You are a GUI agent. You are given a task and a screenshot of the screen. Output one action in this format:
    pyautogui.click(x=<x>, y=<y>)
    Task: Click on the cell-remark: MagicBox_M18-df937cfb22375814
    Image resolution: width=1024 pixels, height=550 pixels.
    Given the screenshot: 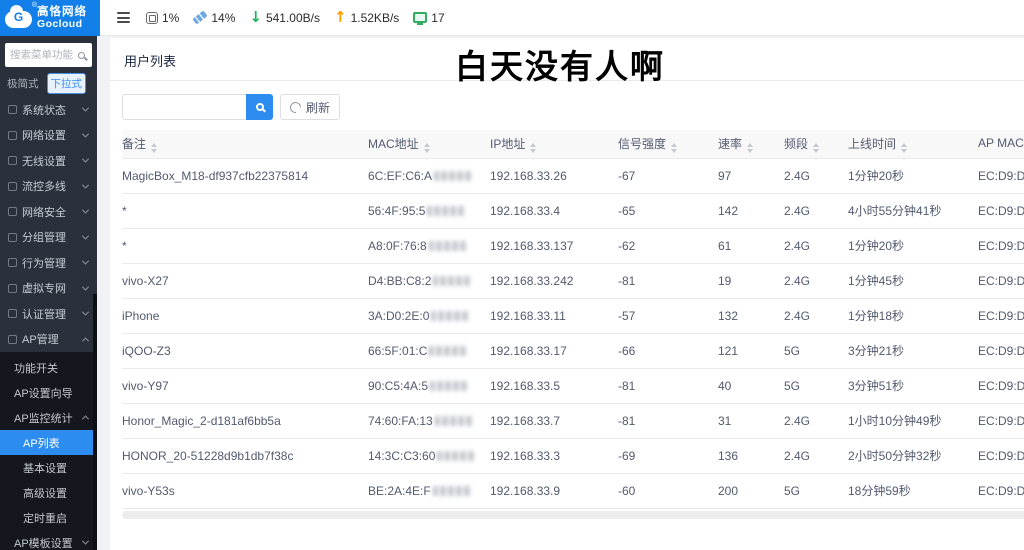 What is the action you would take?
    pyautogui.click(x=245, y=176)
    